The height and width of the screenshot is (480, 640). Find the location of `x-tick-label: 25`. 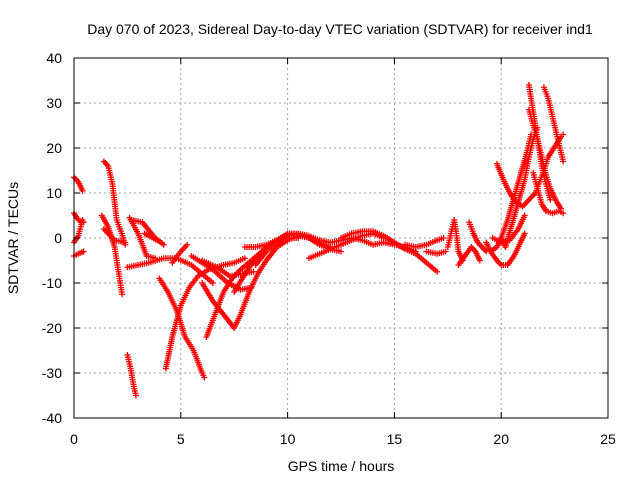

x-tick-label: 25 is located at coordinates (608, 439).